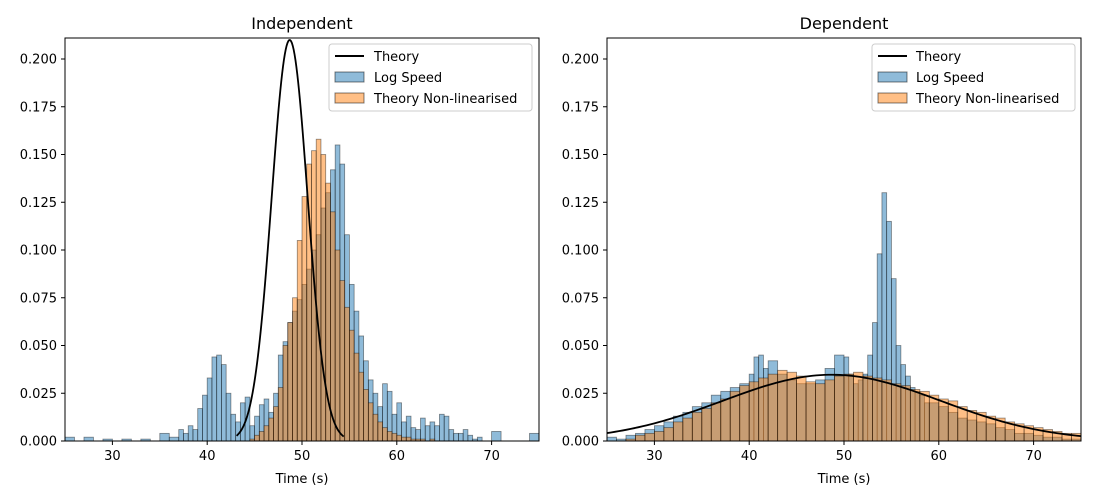 Image resolution: width=1100 pixels, height=500 pixels. I want to click on legend-log-speed-label: Log Speed, so click(950, 78).